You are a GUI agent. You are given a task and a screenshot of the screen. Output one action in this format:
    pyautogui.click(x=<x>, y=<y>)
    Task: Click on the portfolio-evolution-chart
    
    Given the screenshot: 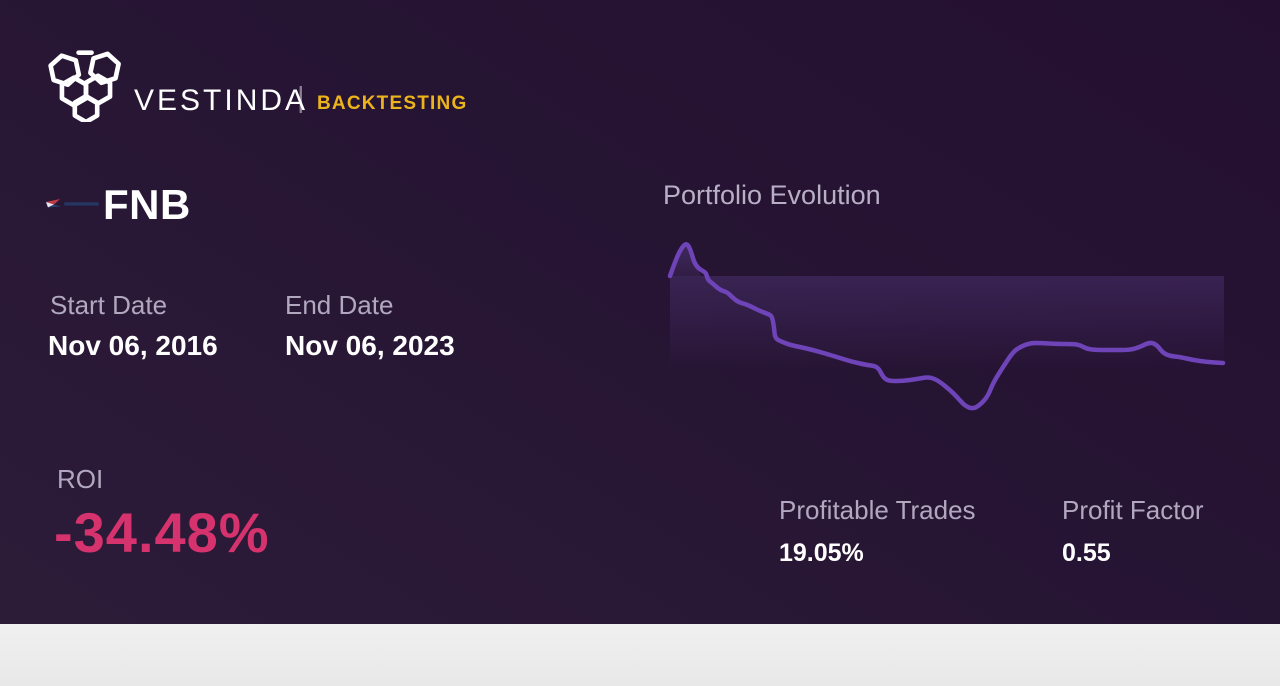 What is the action you would take?
    pyautogui.click(x=946, y=326)
    